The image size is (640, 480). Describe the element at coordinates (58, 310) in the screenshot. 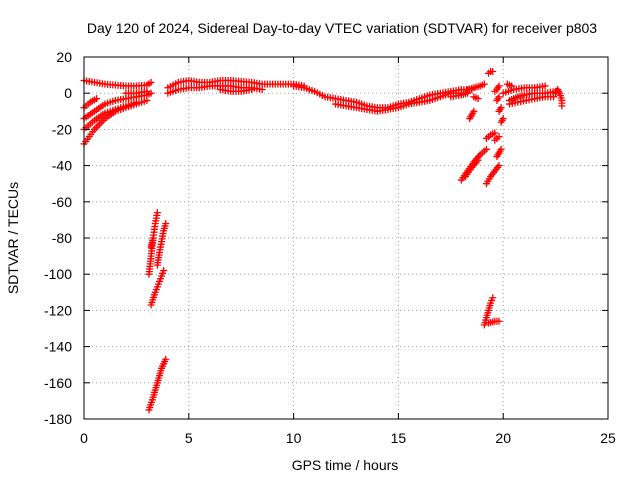

I see `y-tick-label: -120` at that location.